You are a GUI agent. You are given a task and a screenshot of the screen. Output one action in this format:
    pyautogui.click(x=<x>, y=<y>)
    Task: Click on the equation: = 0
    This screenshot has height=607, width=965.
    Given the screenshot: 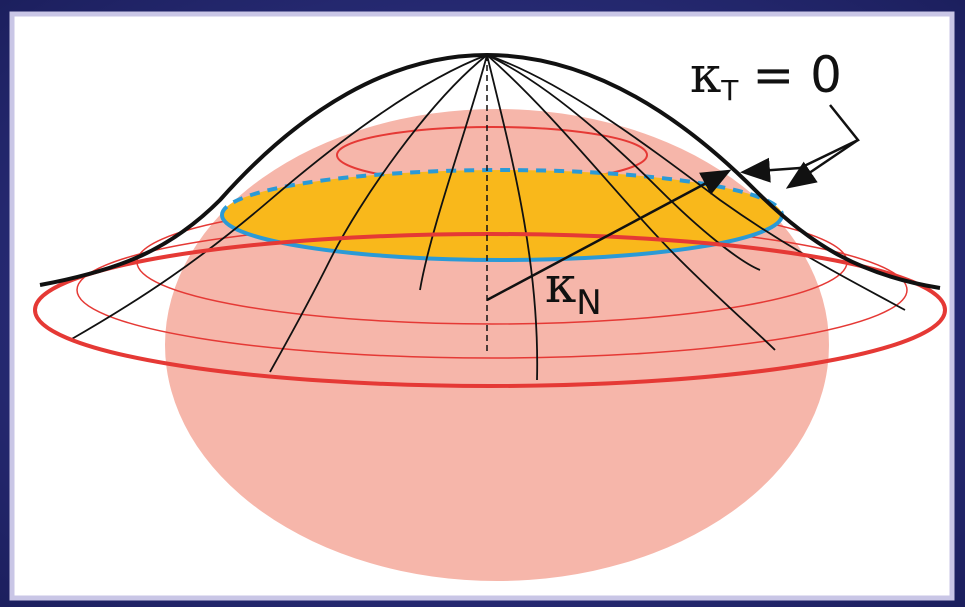 What is the action you would take?
    pyautogui.click(x=797, y=75)
    